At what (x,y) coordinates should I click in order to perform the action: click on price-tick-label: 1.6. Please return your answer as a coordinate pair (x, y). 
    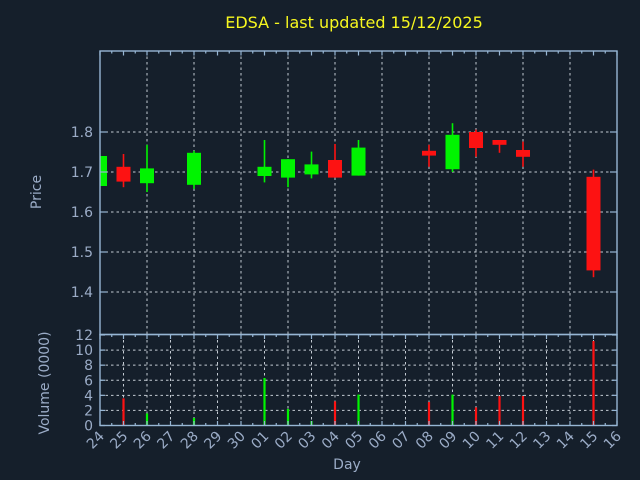
    Looking at the image, I should click on (82, 213).